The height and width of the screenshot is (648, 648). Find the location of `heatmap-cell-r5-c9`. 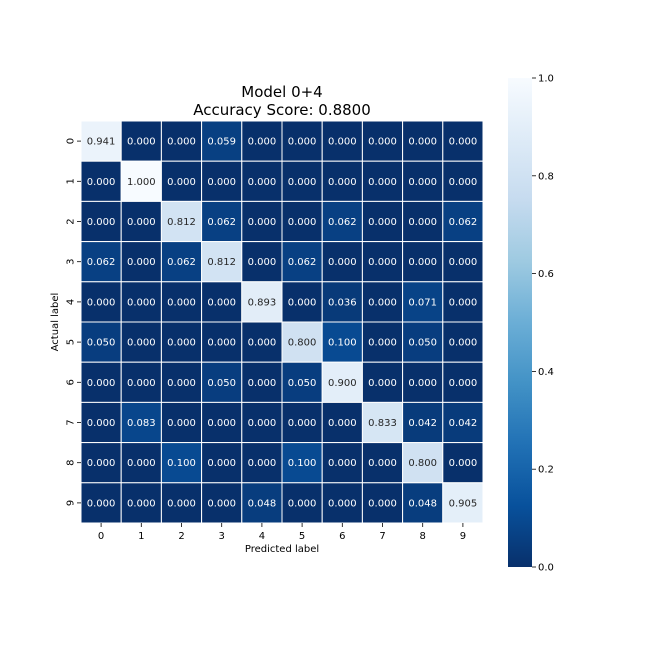

heatmap-cell-r5-c9 is located at coordinates (463, 342).